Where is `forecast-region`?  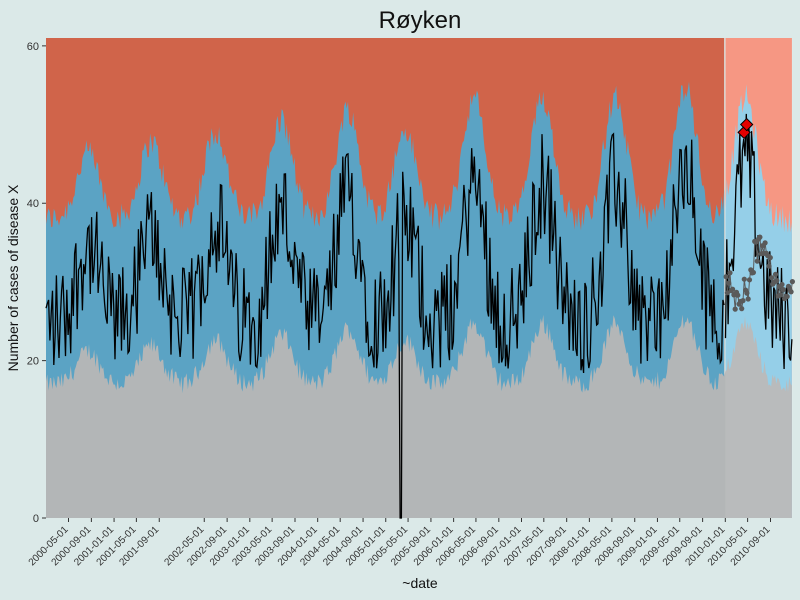 forecast-region is located at coordinates (759, 278).